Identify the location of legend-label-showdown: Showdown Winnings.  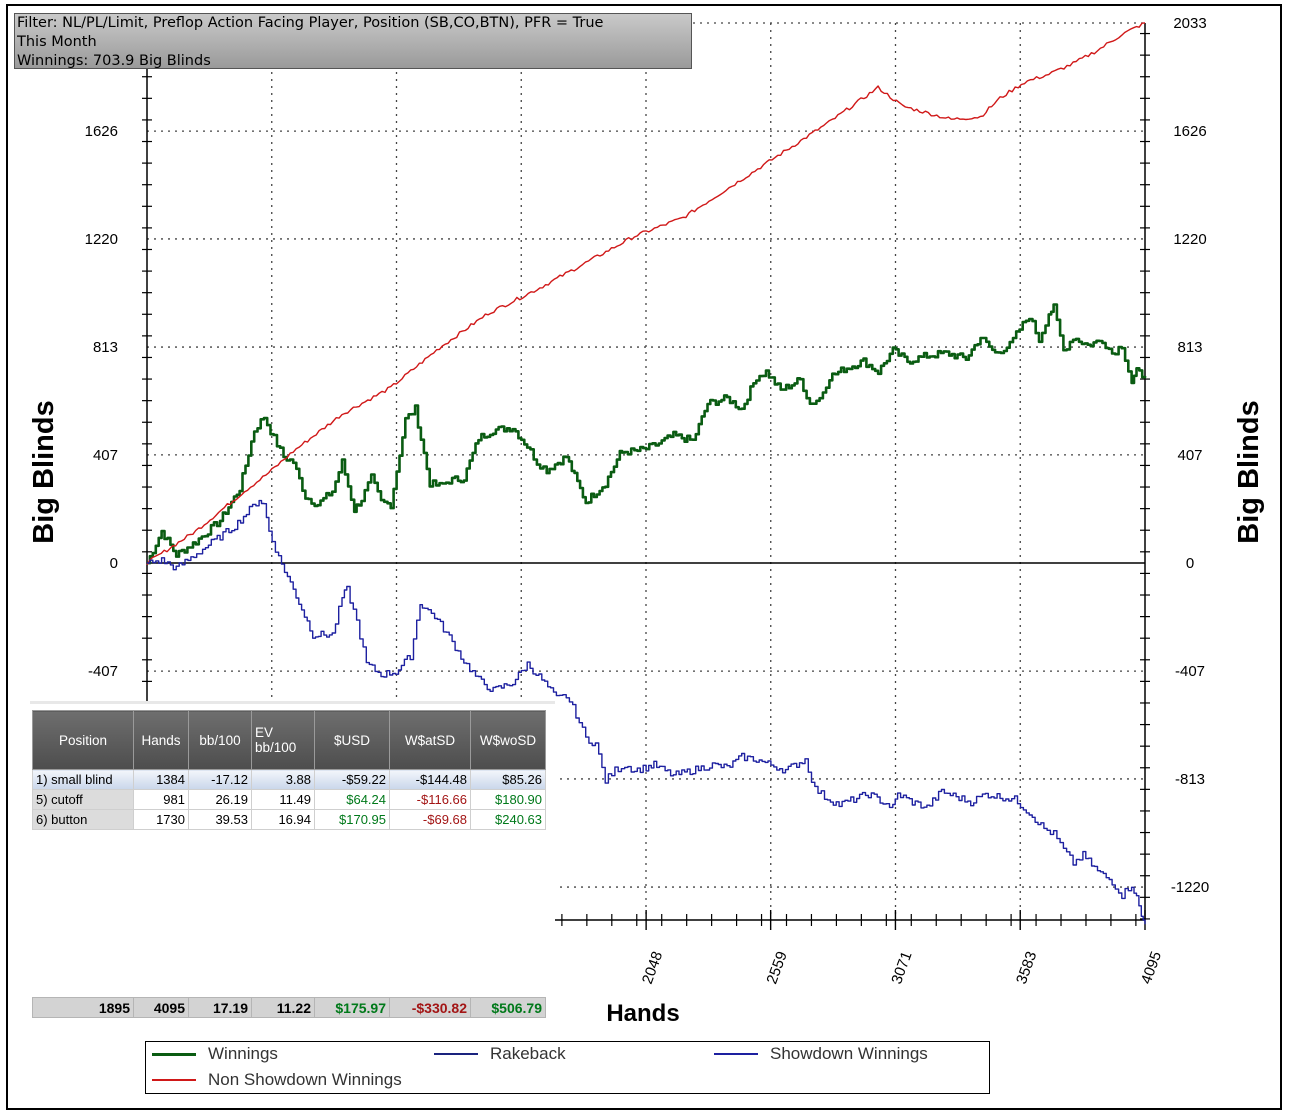
(849, 1053).